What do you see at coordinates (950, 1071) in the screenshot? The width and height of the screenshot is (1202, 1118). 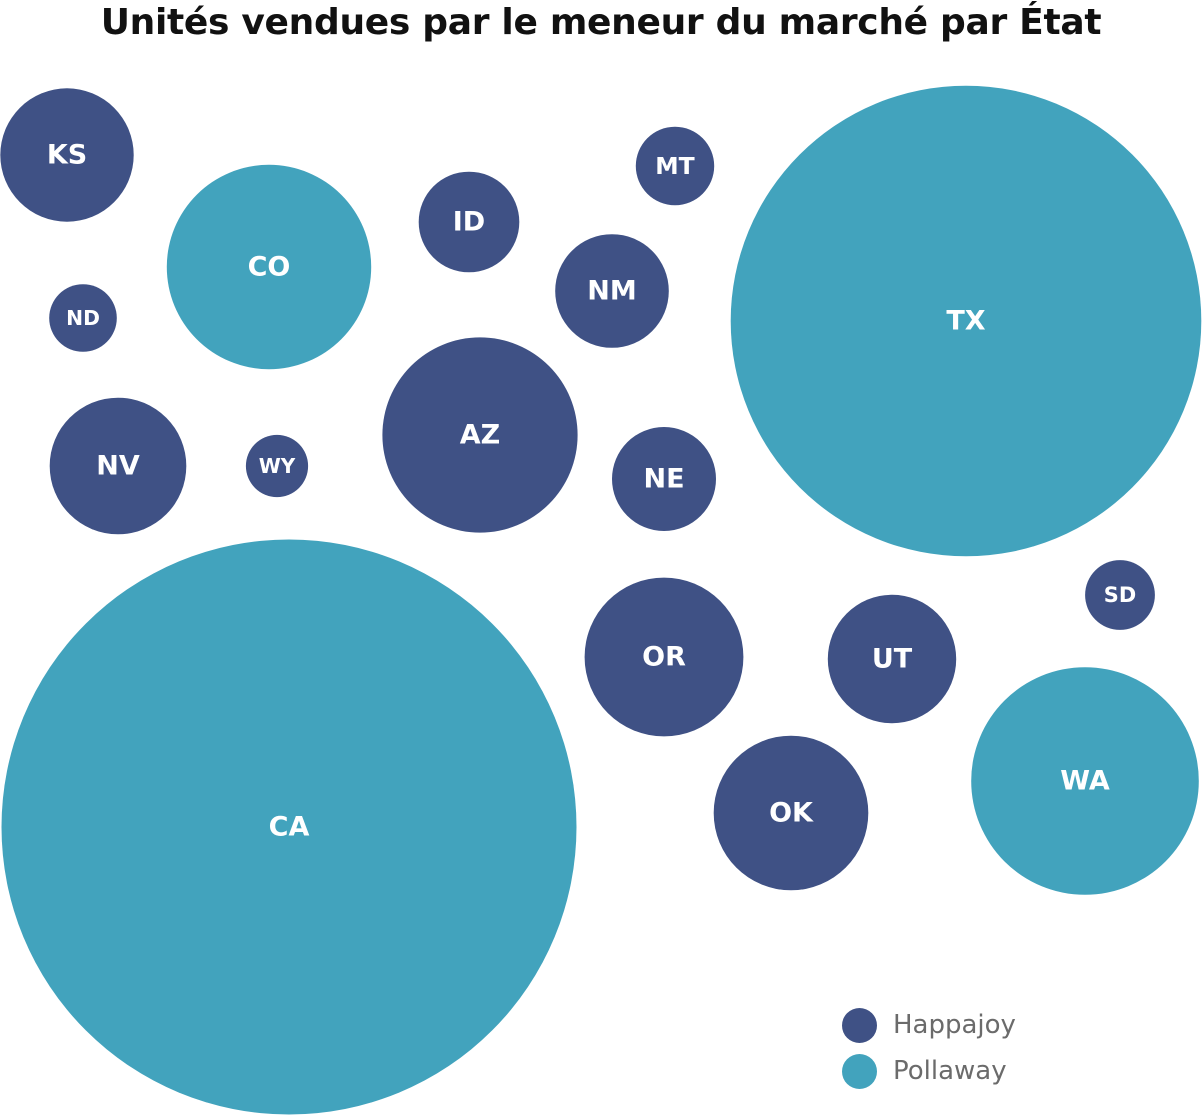 I see `legend-label-pollaway: Pollaway` at bounding box center [950, 1071].